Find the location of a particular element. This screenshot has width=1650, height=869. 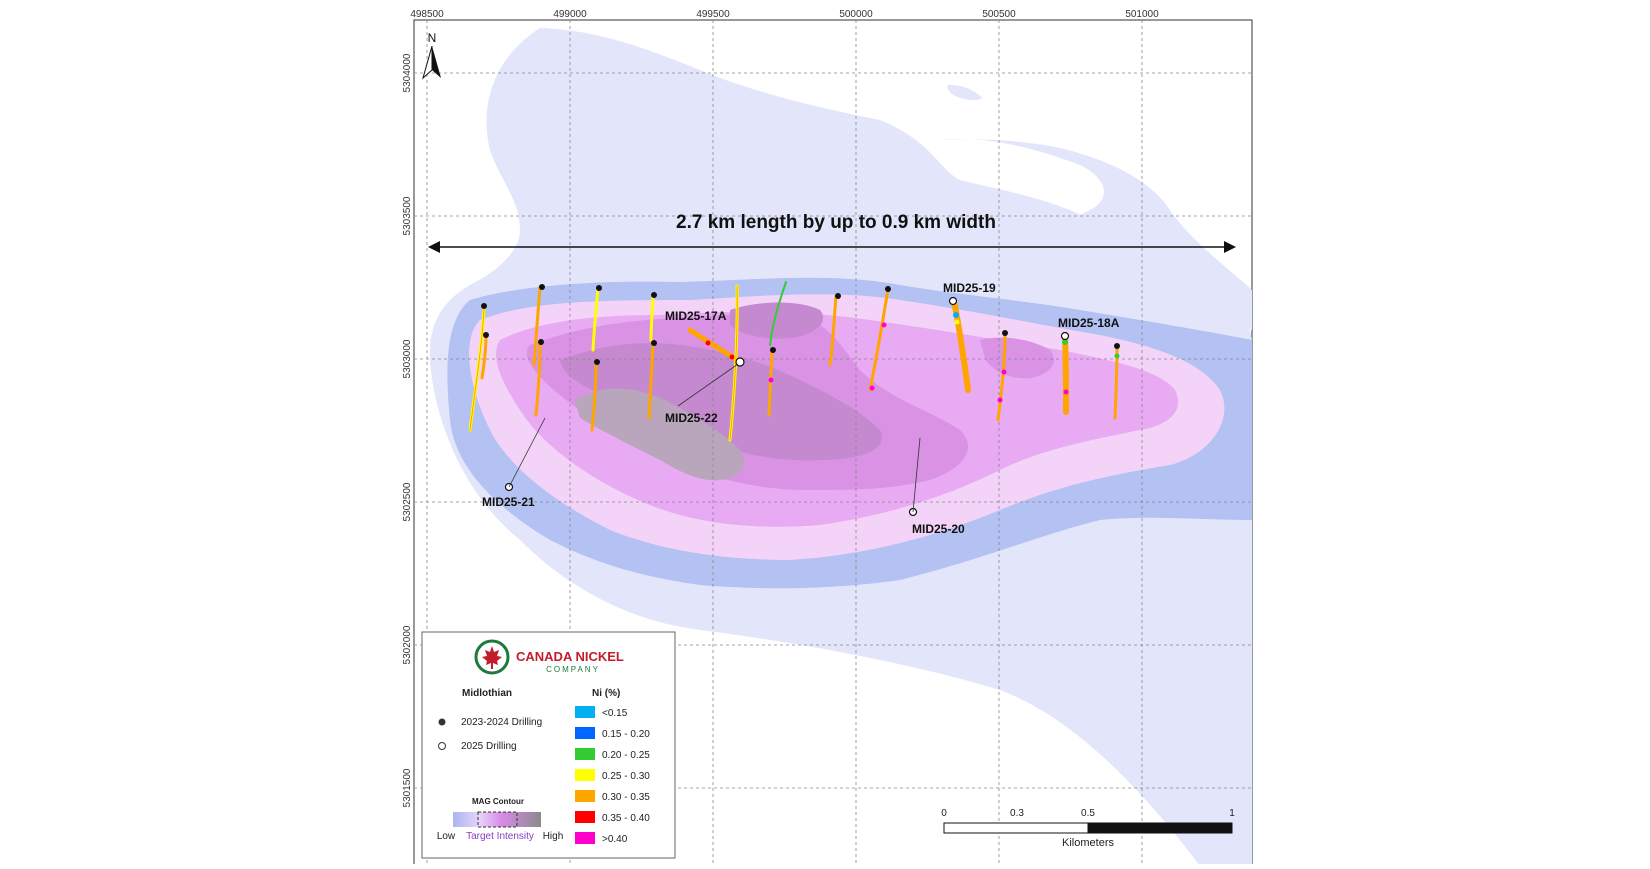

legend-mag-title: MAG Contour is located at coordinates (498, 801).